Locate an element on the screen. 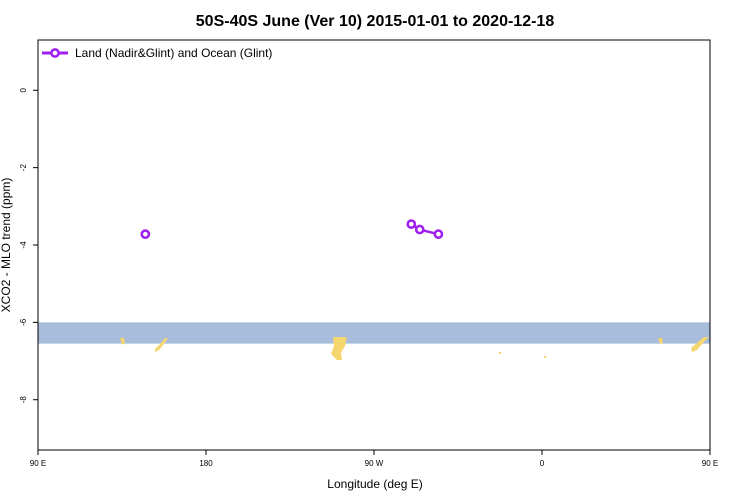  legend: Land (Nadir&Glint) and Ocean (Glint) is located at coordinates (157, 53).